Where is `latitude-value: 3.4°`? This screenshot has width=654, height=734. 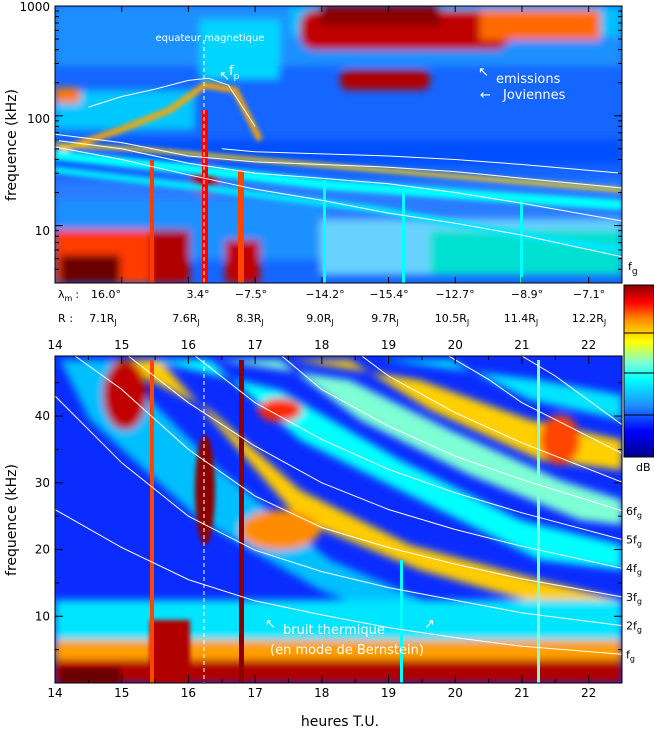
latitude-value: 3.4° is located at coordinates (198, 294).